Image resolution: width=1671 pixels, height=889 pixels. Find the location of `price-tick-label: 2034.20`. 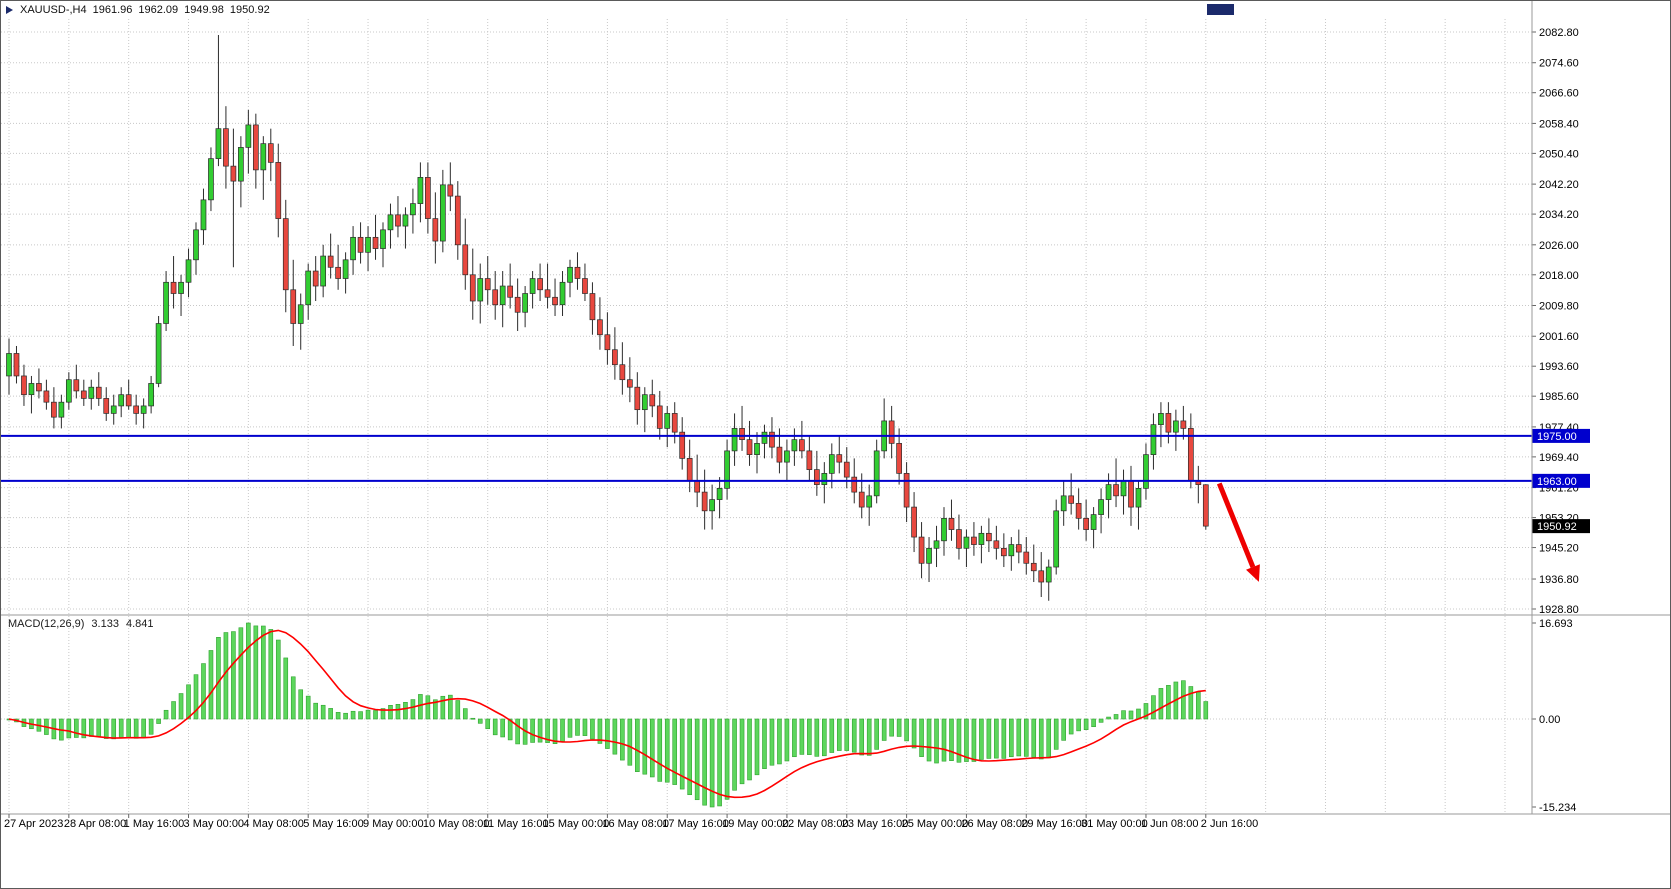

price-tick-label: 2034.20 is located at coordinates (1559, 215).